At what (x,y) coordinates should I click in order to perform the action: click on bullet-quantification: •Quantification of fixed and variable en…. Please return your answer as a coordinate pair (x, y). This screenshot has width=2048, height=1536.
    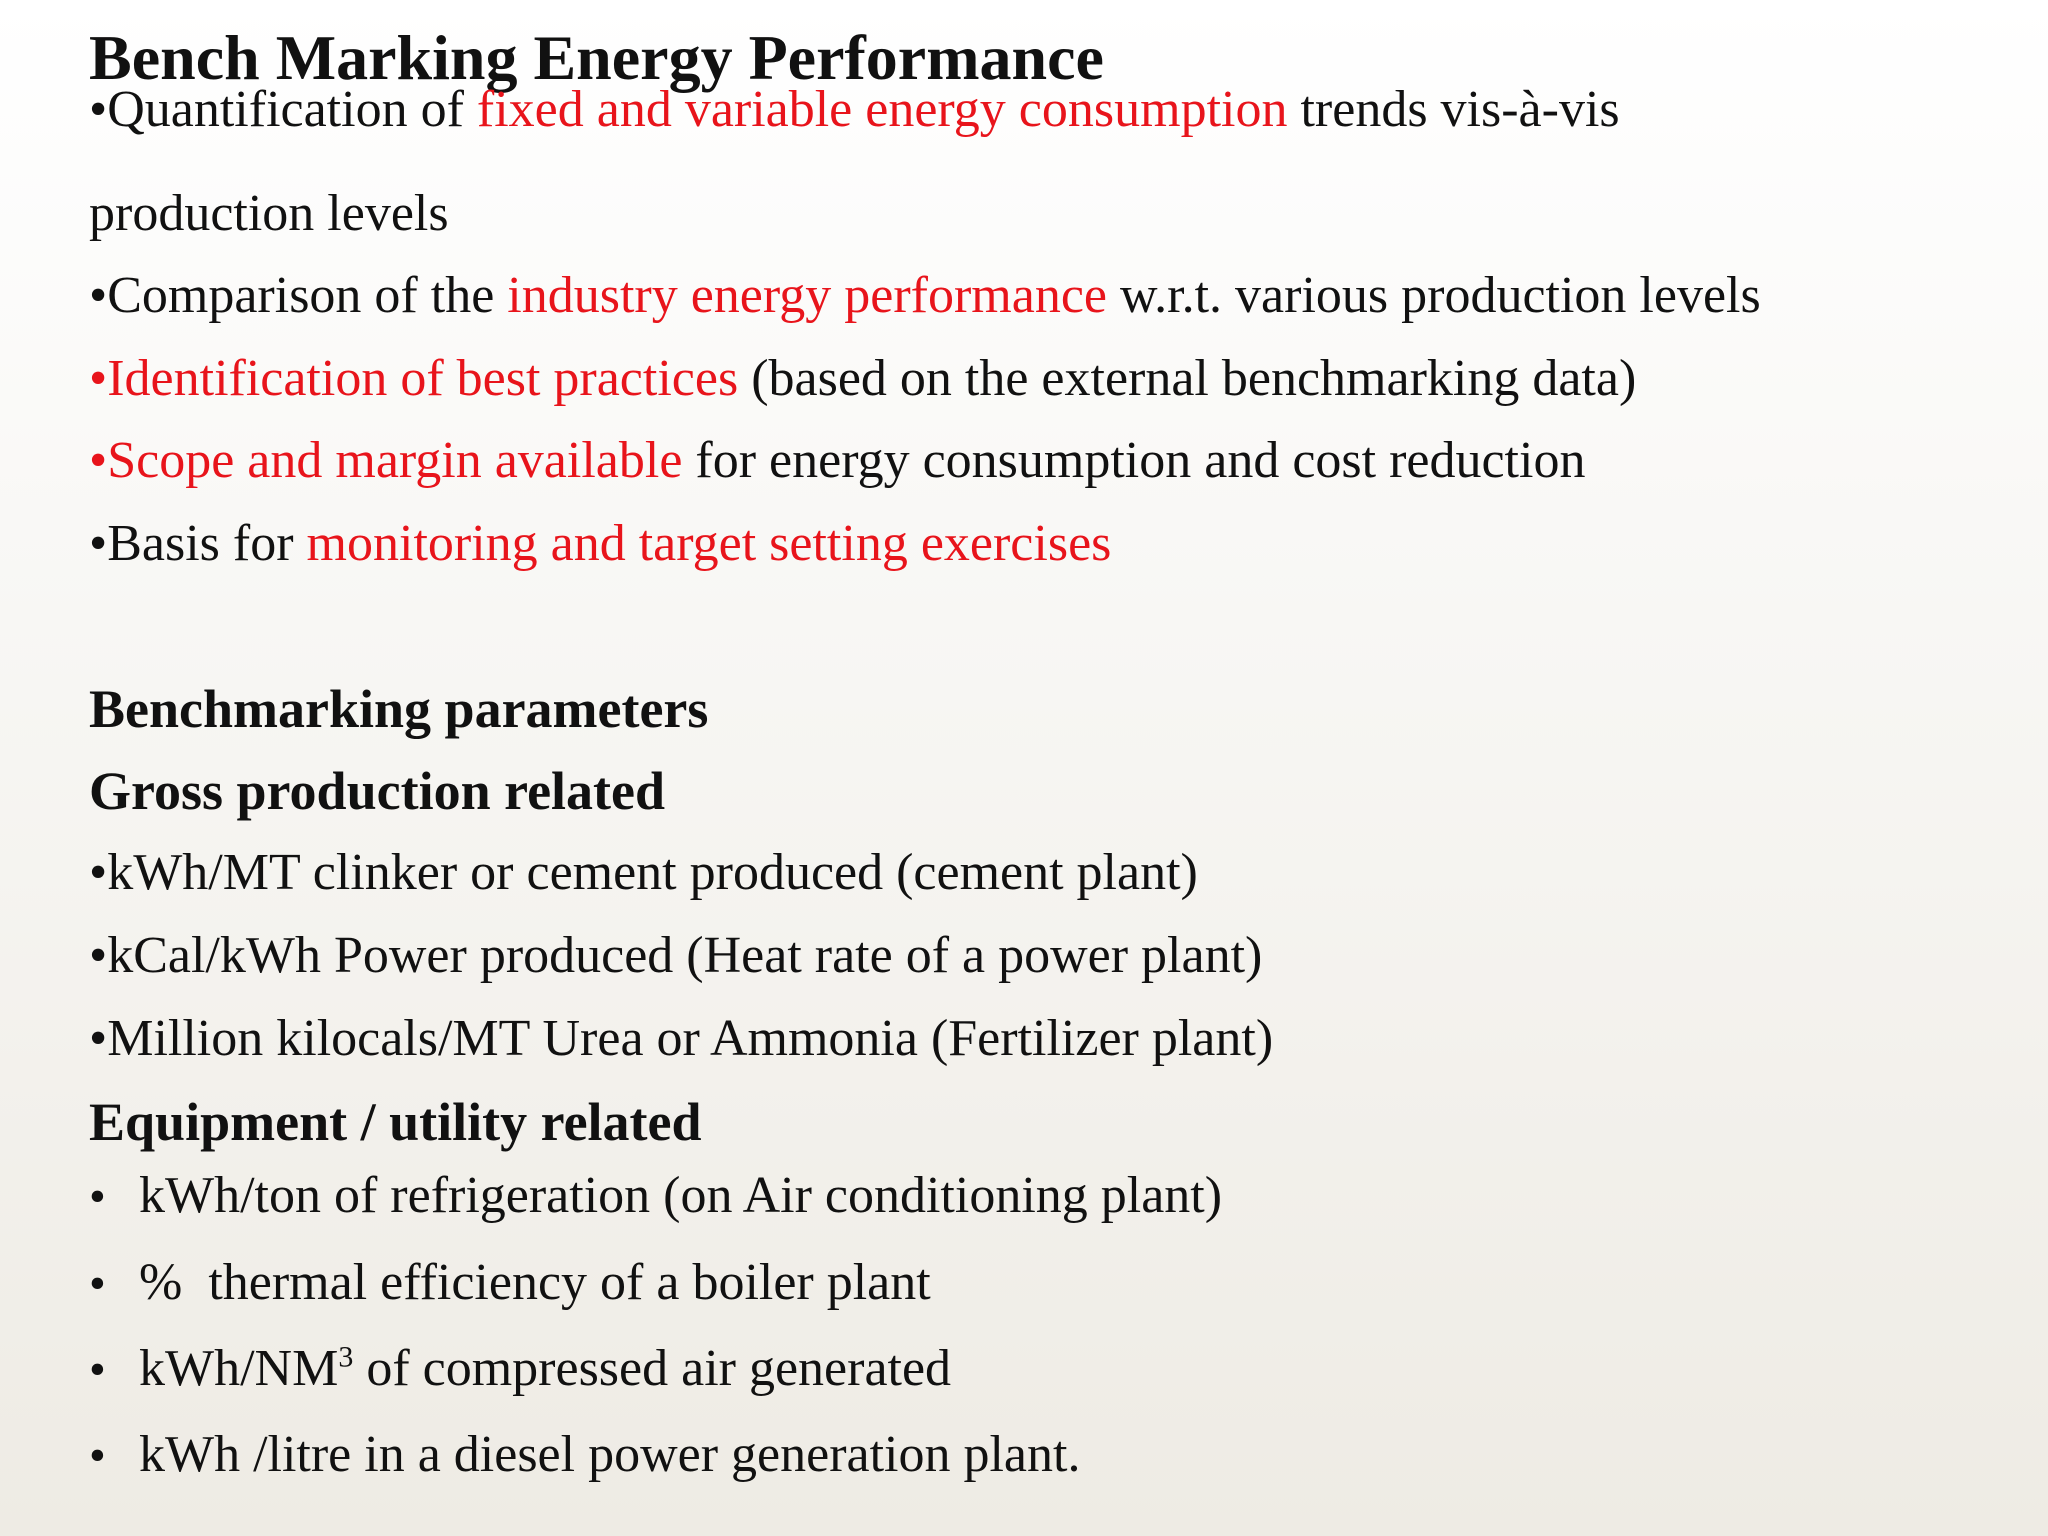
    Looking at the image, I should click on (854, 110).